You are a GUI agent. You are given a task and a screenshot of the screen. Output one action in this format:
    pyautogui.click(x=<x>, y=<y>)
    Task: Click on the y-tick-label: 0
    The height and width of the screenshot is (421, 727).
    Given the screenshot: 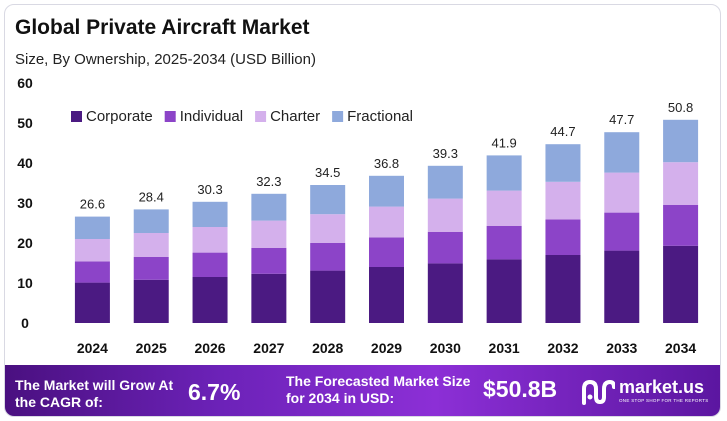 What is the action you would take?
    pyautogui.click(x=25, y=323)
    